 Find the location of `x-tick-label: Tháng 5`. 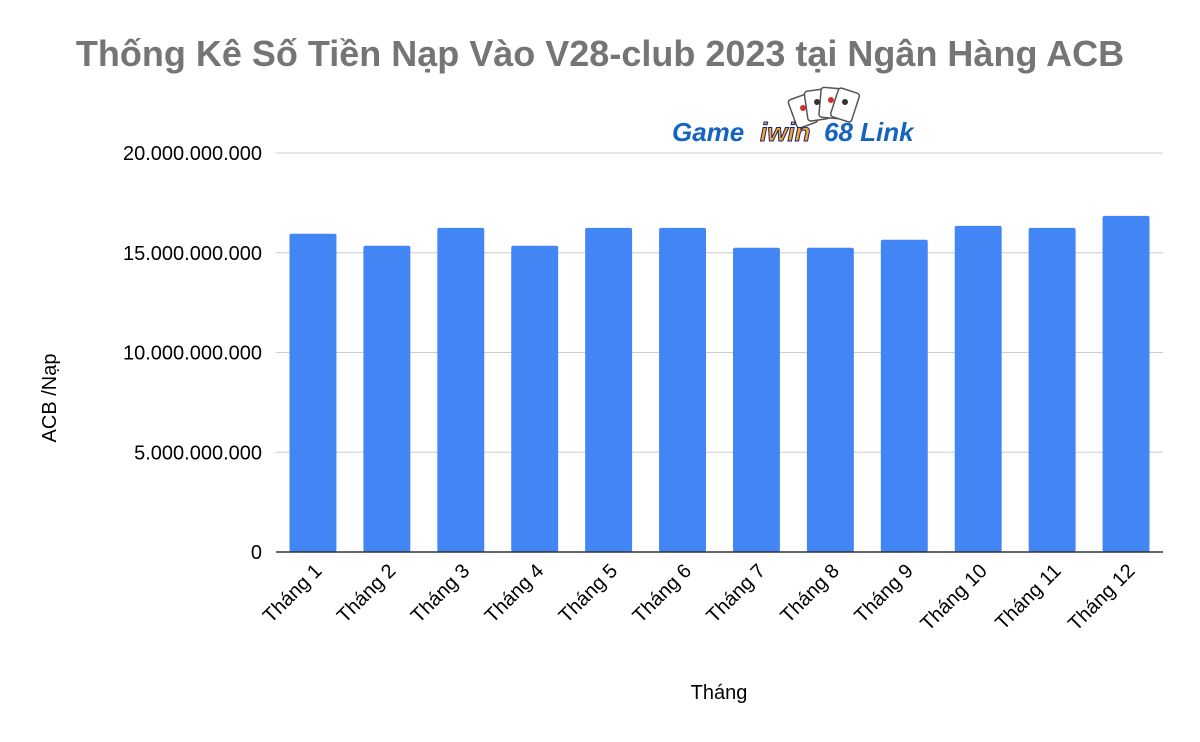

x-tick-label: Tháng 5 is located at coordinates (588, 593).